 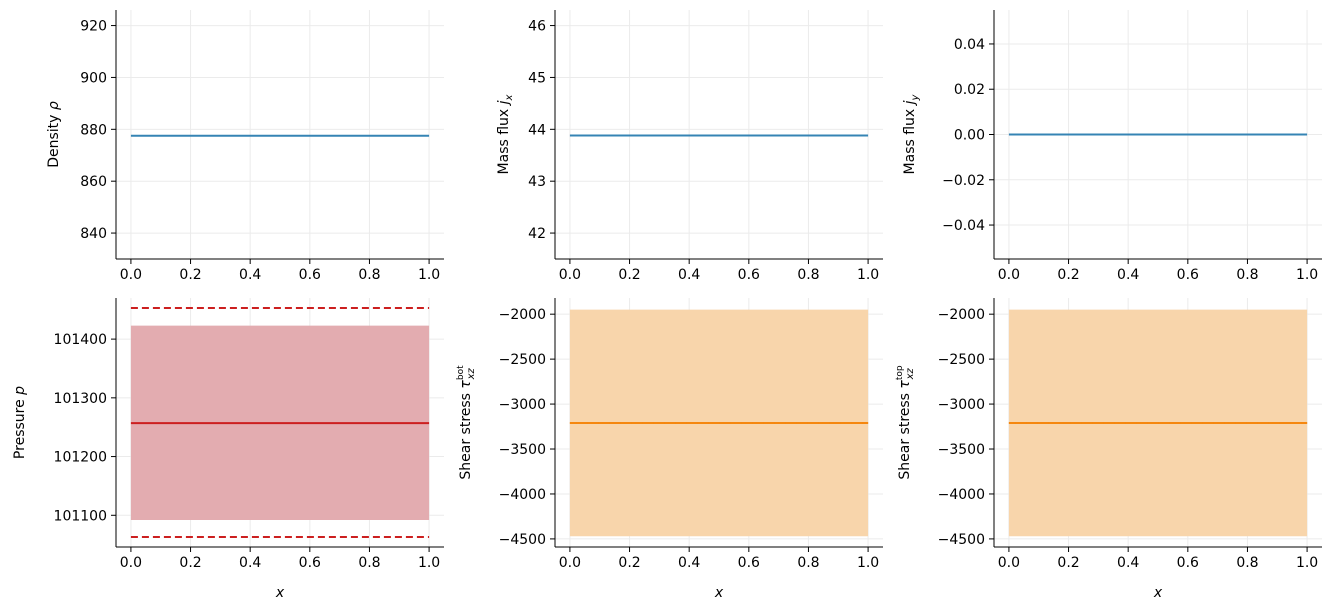 I want to click on y-axis-label: Pressure p, so click(x=20, y=422).